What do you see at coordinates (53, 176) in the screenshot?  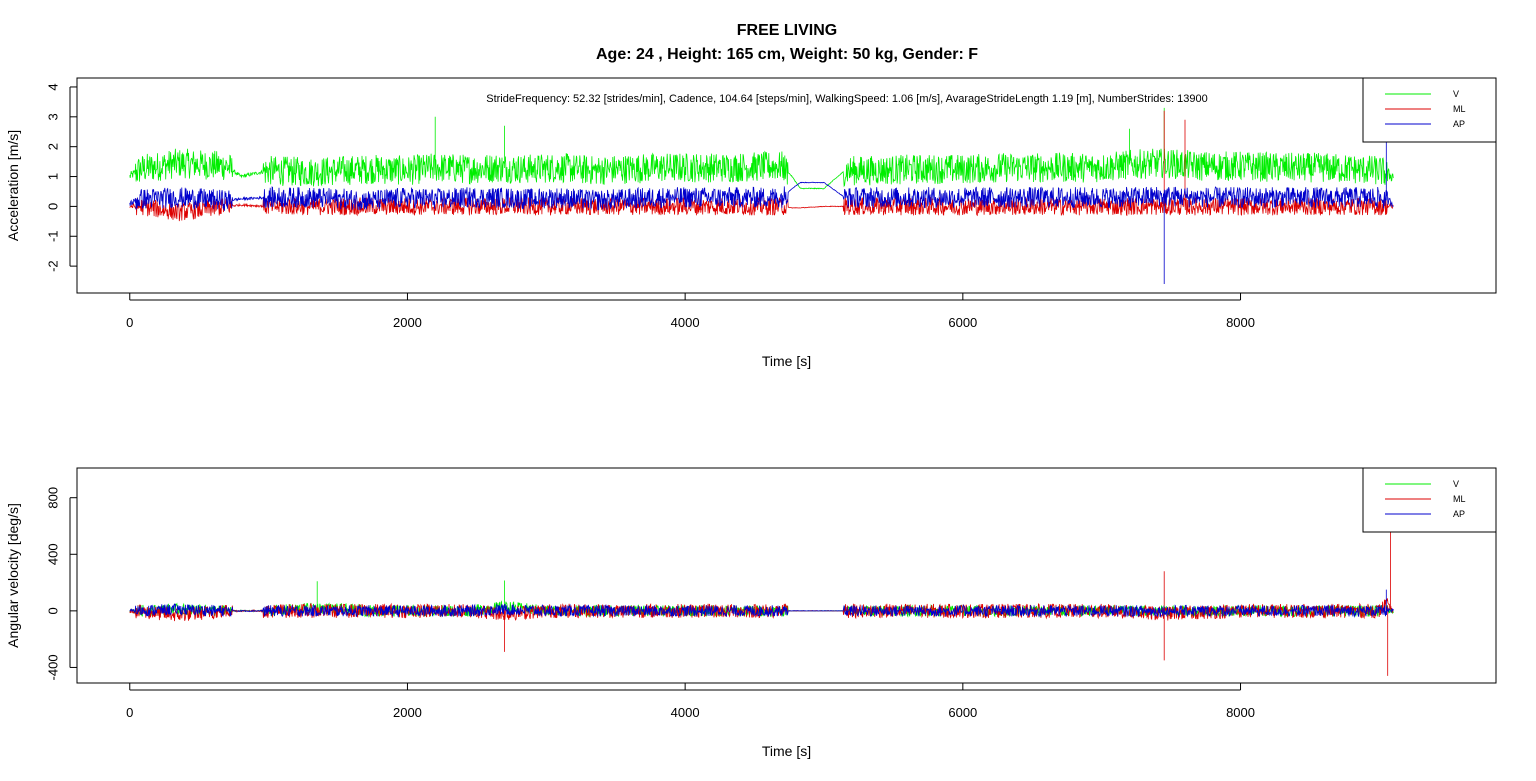 I see `y-tick-label: 1` at bounding box center [53, 176].